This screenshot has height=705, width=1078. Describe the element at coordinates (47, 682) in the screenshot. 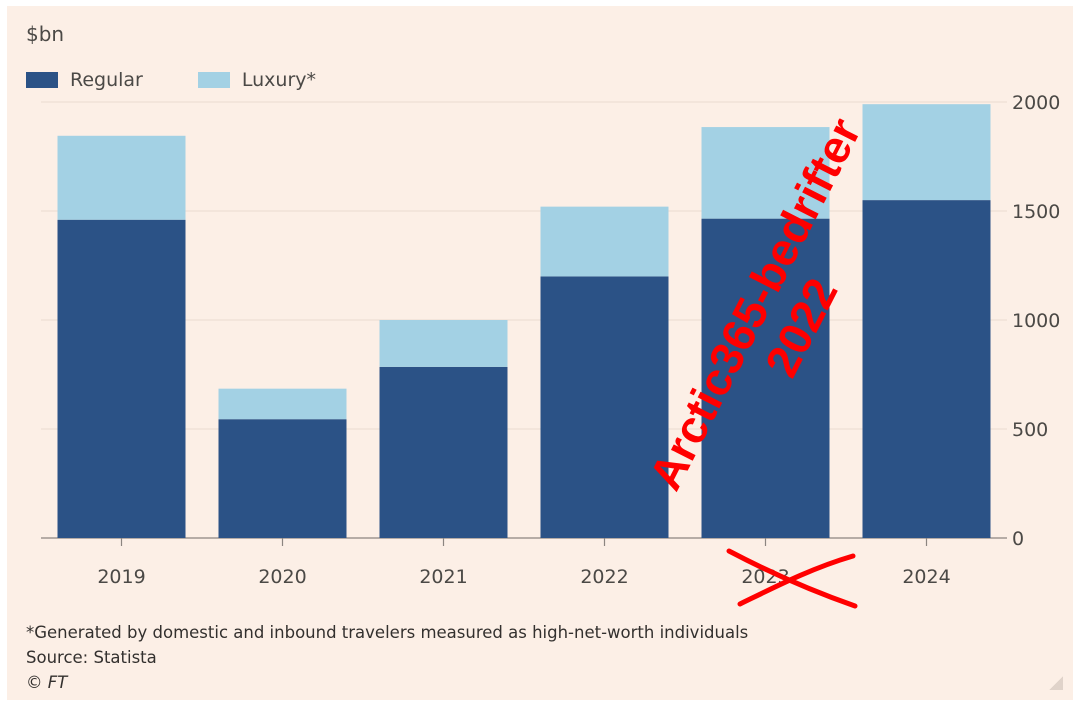

I see `copyright-text: © FT` at that location.